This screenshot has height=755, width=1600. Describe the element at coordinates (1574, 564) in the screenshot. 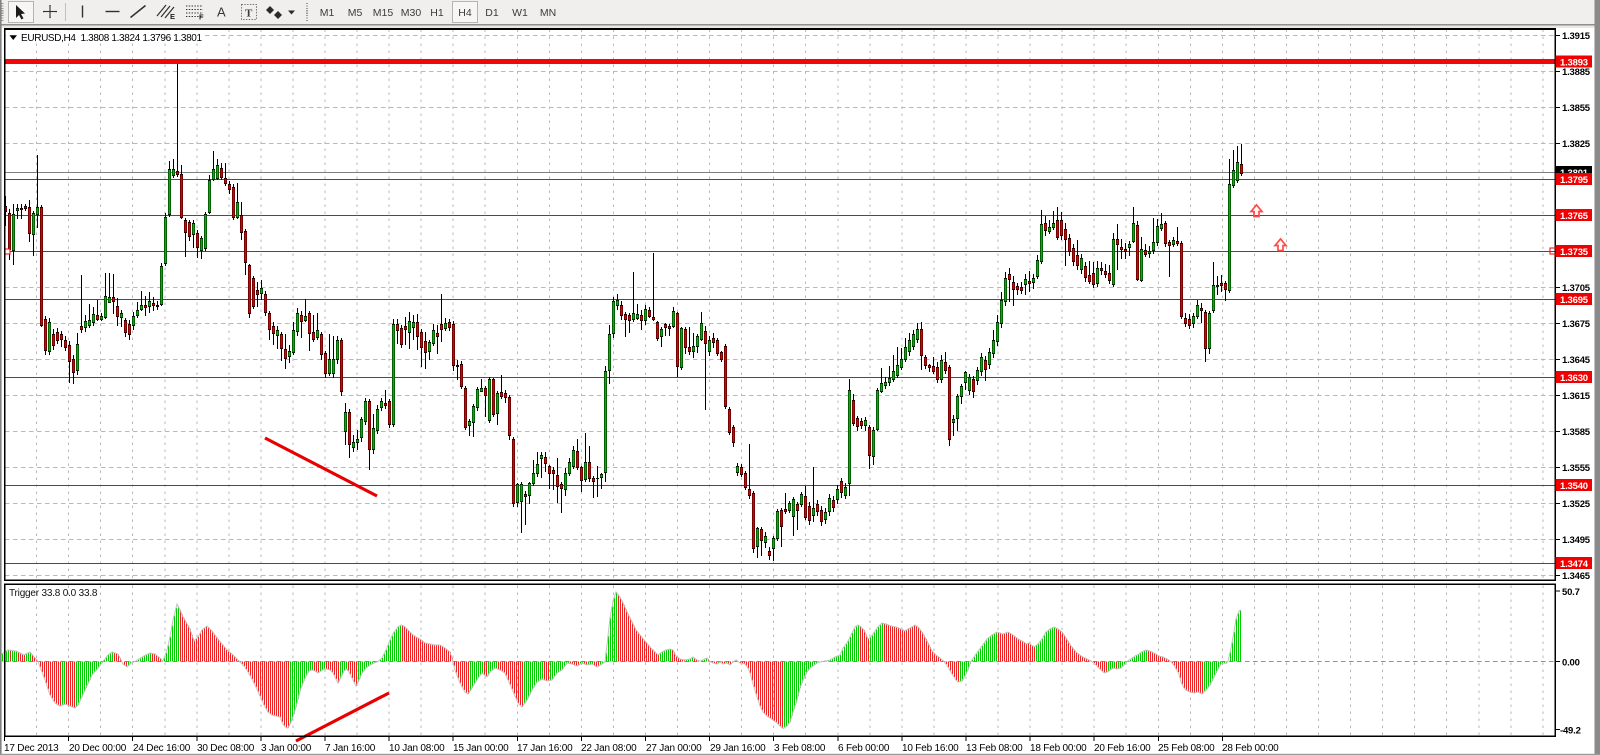

I see `svg-text: 1.3474` at that location.